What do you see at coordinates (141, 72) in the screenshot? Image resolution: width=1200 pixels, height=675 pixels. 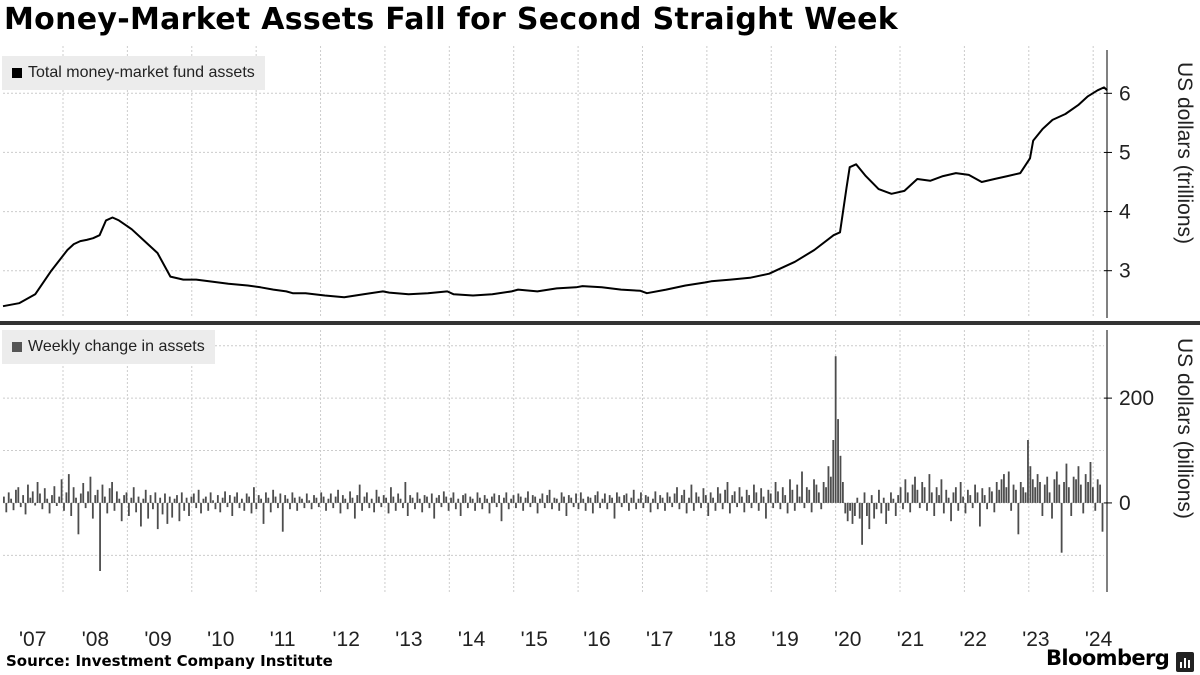 I see `legend-label-total-assets: Total money-market fund assets` at bounding box center [141, 72].